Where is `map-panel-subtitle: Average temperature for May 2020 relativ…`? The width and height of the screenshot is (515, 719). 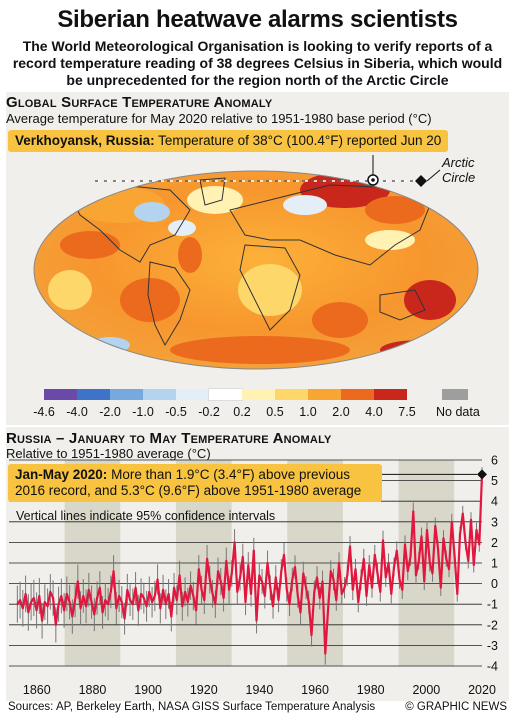 map-panel-subtitle: Average temperature for May 2020 relativ… is located at coordinates (219, 118).